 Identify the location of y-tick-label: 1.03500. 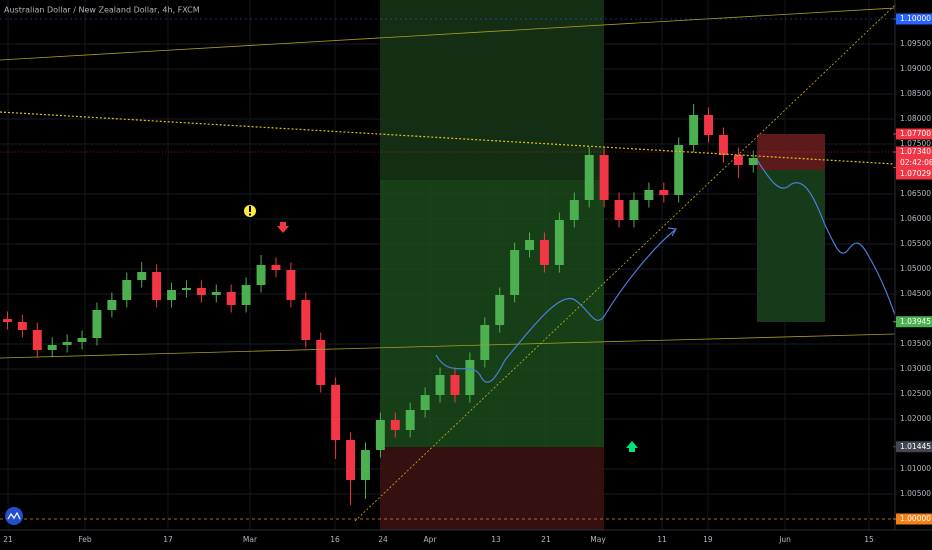
(915, 343).